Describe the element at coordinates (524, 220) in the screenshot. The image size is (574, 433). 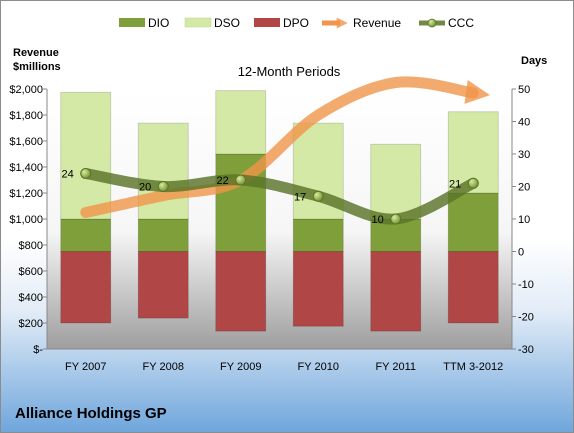
I see `right-tick-label: 10` at that location.